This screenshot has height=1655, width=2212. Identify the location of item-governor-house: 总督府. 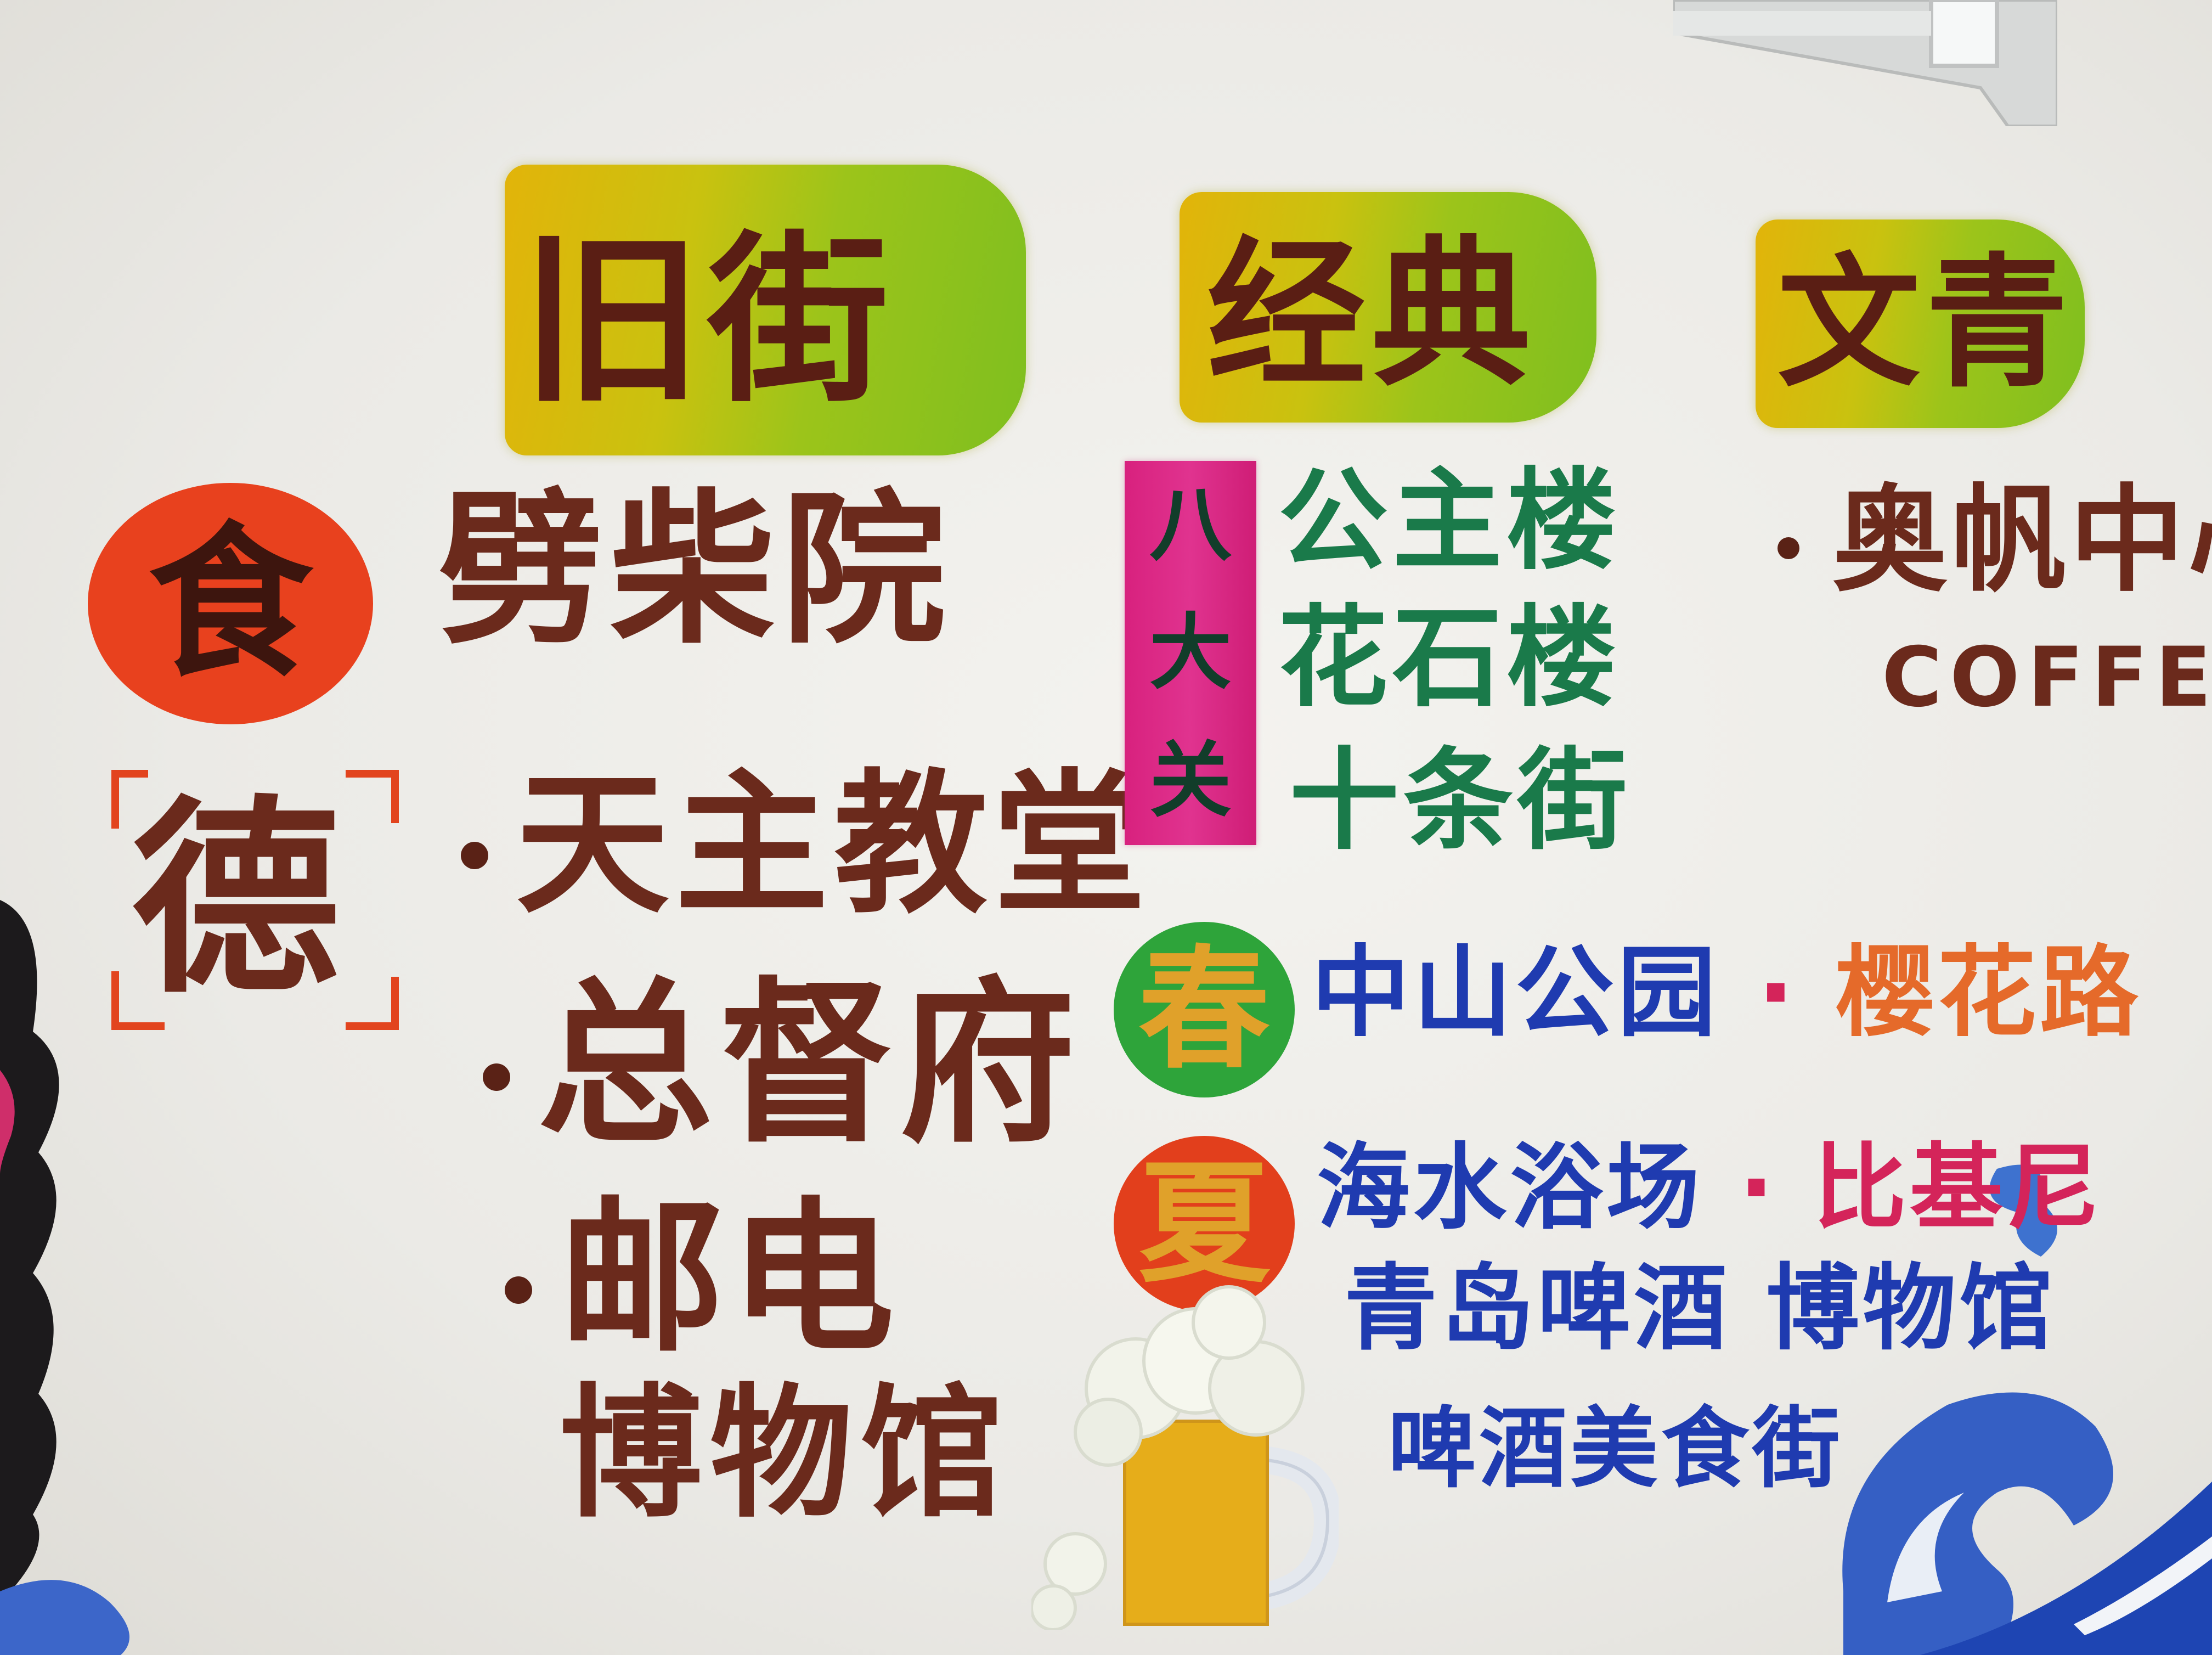
(782, 1064).